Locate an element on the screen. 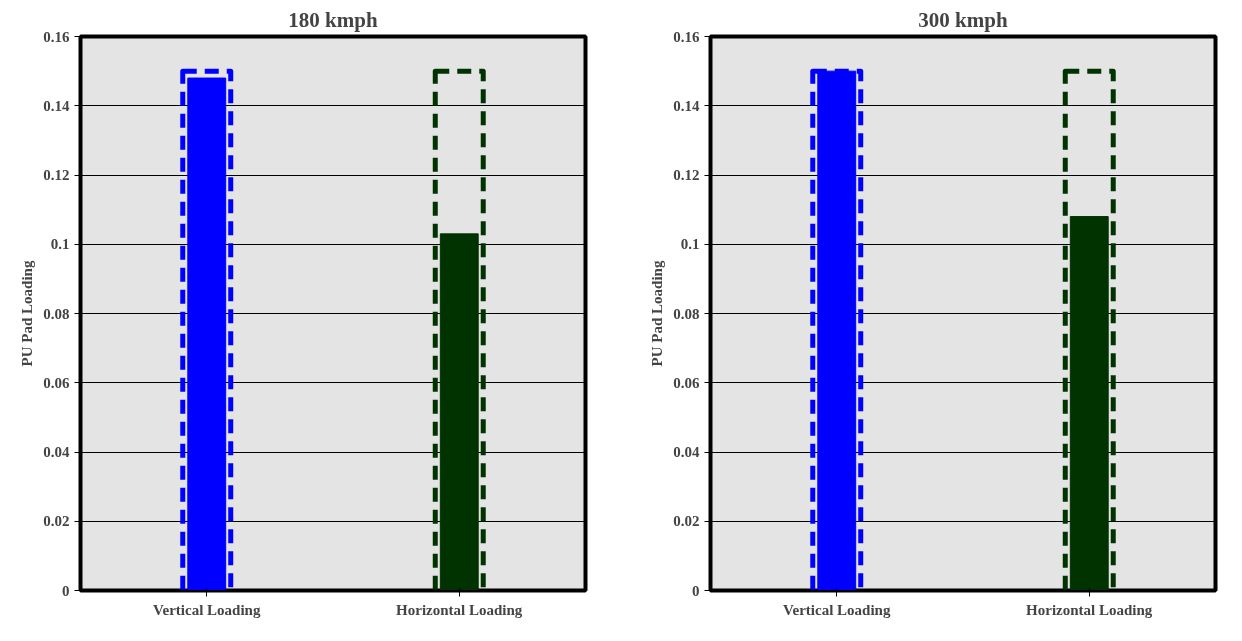 The image size is (1242, 641). chart-title: 300 kmph is located at coordinates (963, 19).